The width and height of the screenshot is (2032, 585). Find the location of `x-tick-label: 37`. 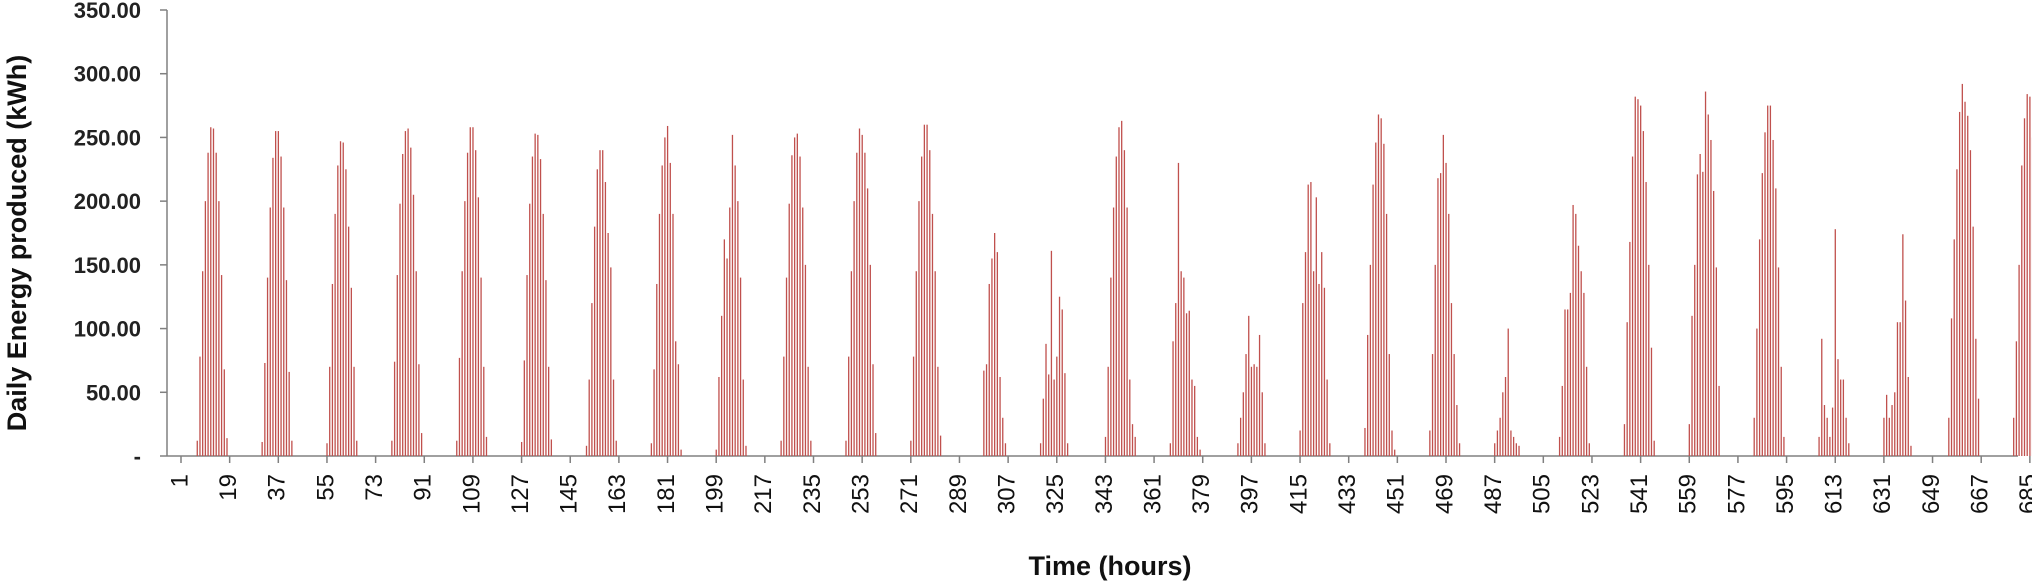

x-tick-label: 37 is located at coordinates (277, 487).